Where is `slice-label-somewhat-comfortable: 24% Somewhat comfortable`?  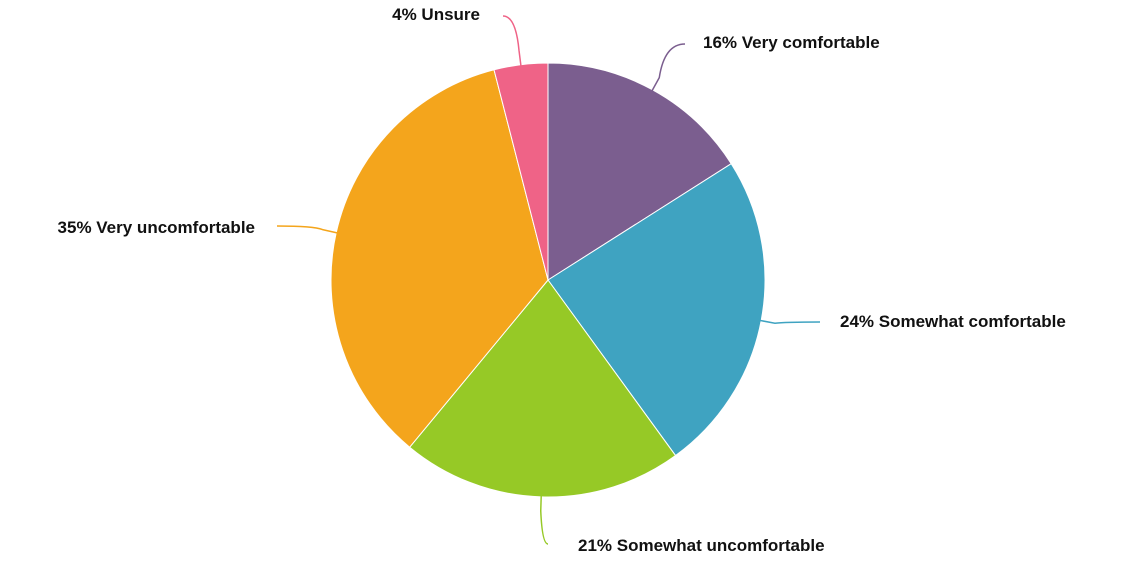
slice-label-somewhat-comfortable: 24% Somewhat comfortable is located at coordinates (953, 321).